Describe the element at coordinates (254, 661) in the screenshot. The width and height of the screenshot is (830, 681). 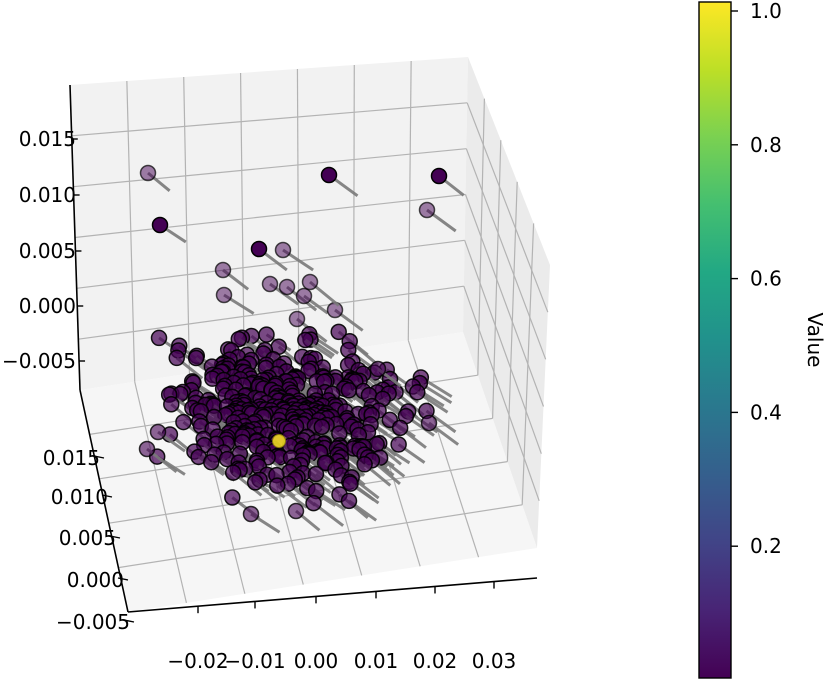
I see `x-axis-tick-label: −0.01` at that location.